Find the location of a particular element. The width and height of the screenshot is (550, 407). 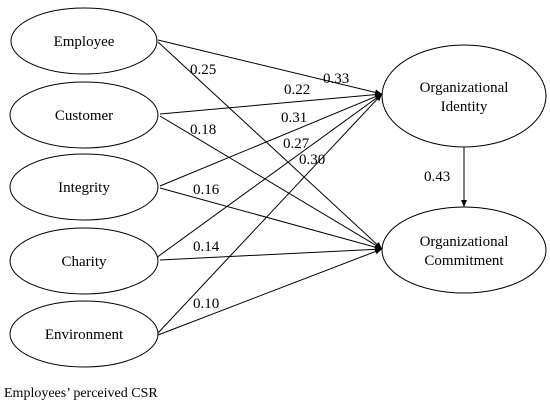

node-org-commitment-label-line2: Commitment is located at coordinates (464, 261).